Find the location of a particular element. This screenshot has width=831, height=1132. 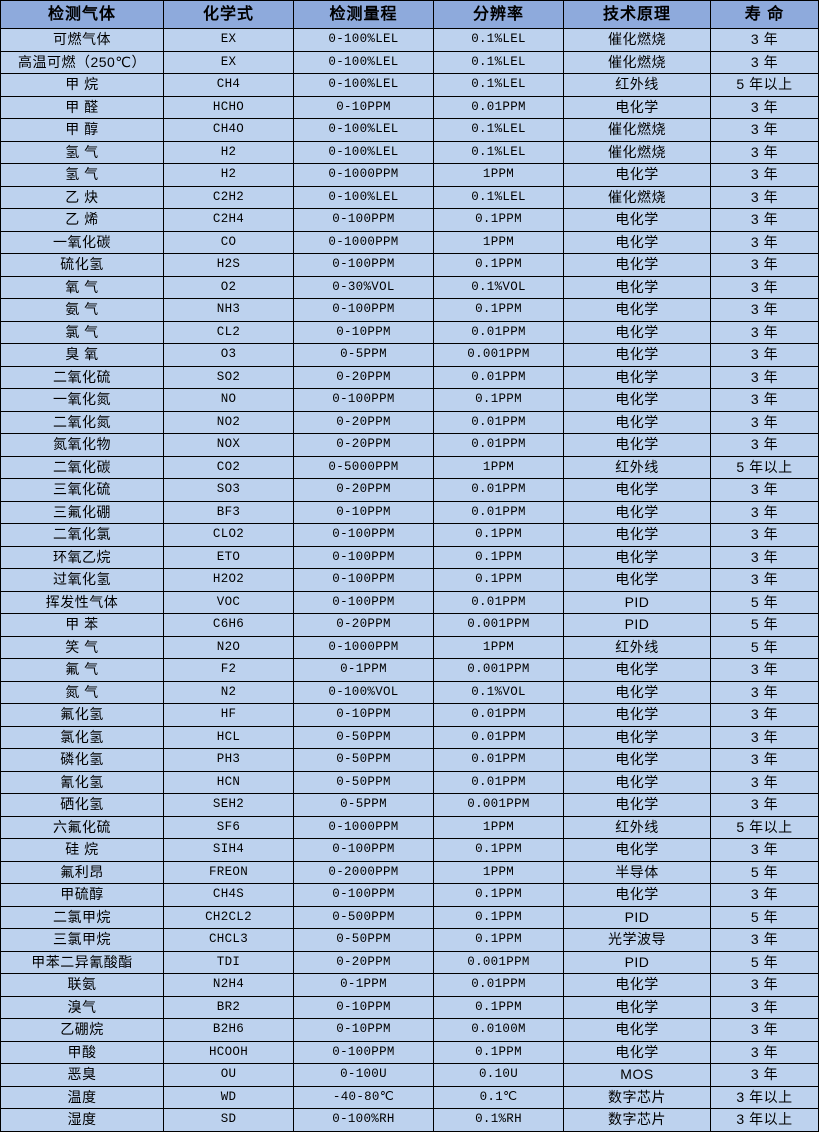

cell-detected-gas: 二氯甲烷 is located at coordinates (82, 917).